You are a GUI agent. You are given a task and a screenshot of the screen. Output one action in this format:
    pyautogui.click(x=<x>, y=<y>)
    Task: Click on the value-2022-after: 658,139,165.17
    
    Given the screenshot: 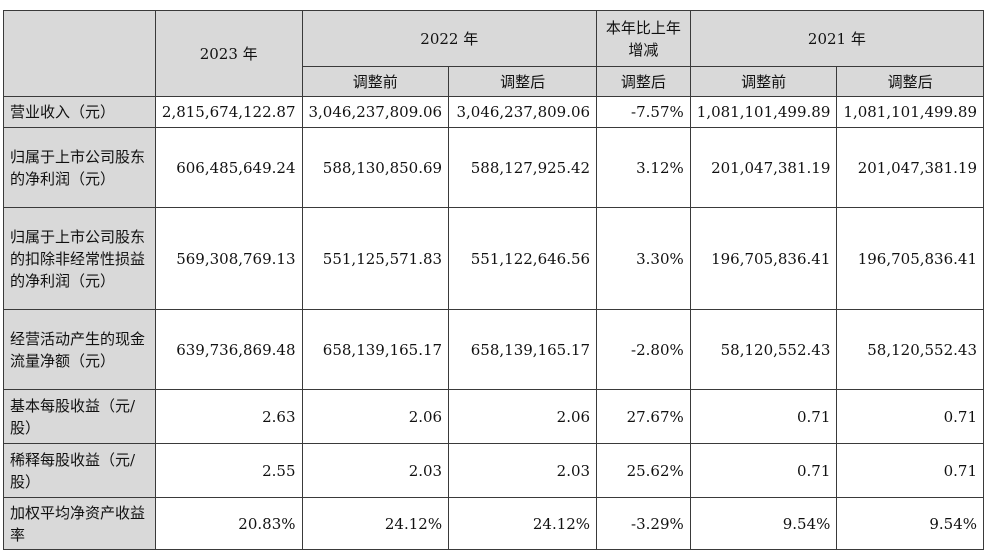 What is the action you would take?
    pyautogui.click(x=523, y=349)
    